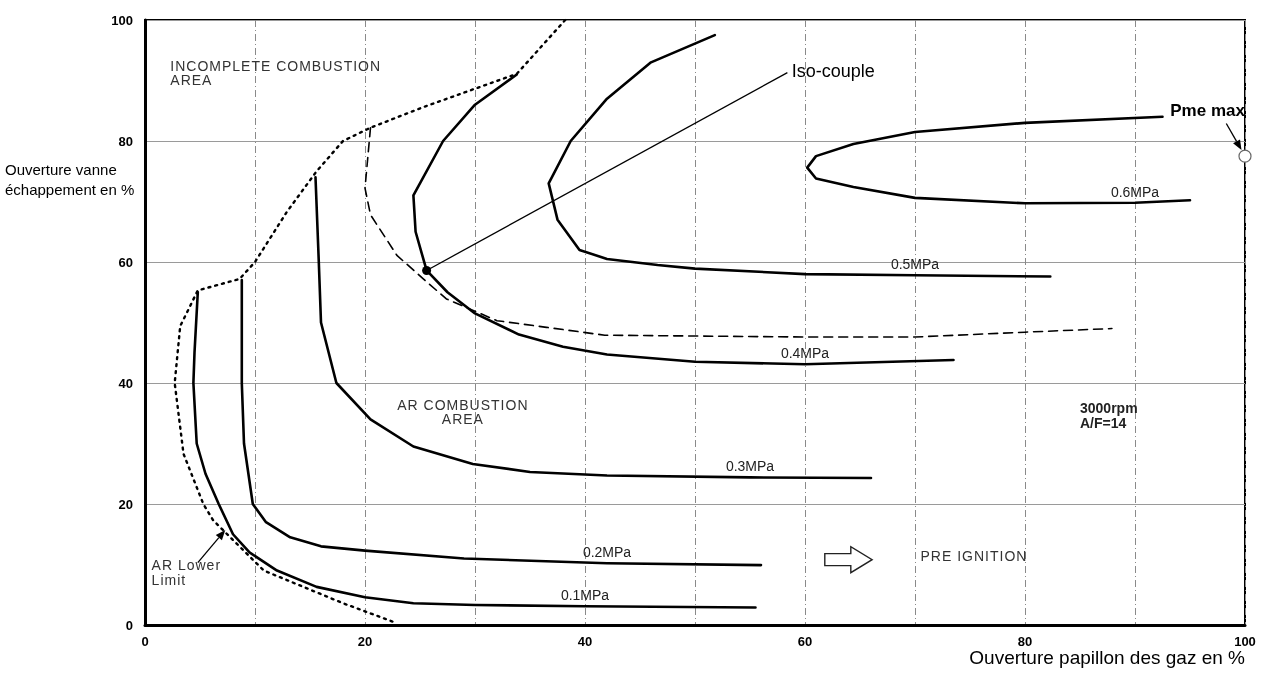  What do you see at coordinates (1245, 641) in the screenshot?
I see `x-tick-label: 100` at bounding box center [1245, 641].